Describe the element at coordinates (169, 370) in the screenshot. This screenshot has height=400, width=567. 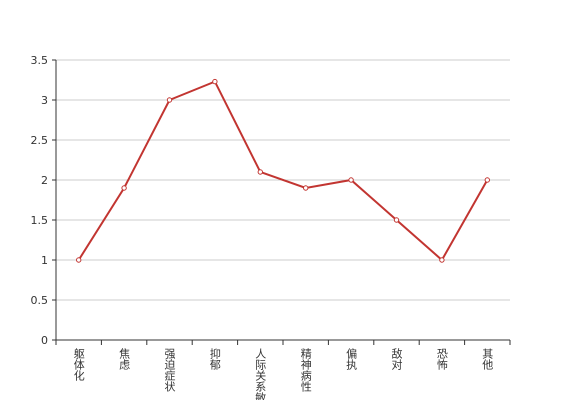
I see `x-tick-label: 强迫症状` at that location.